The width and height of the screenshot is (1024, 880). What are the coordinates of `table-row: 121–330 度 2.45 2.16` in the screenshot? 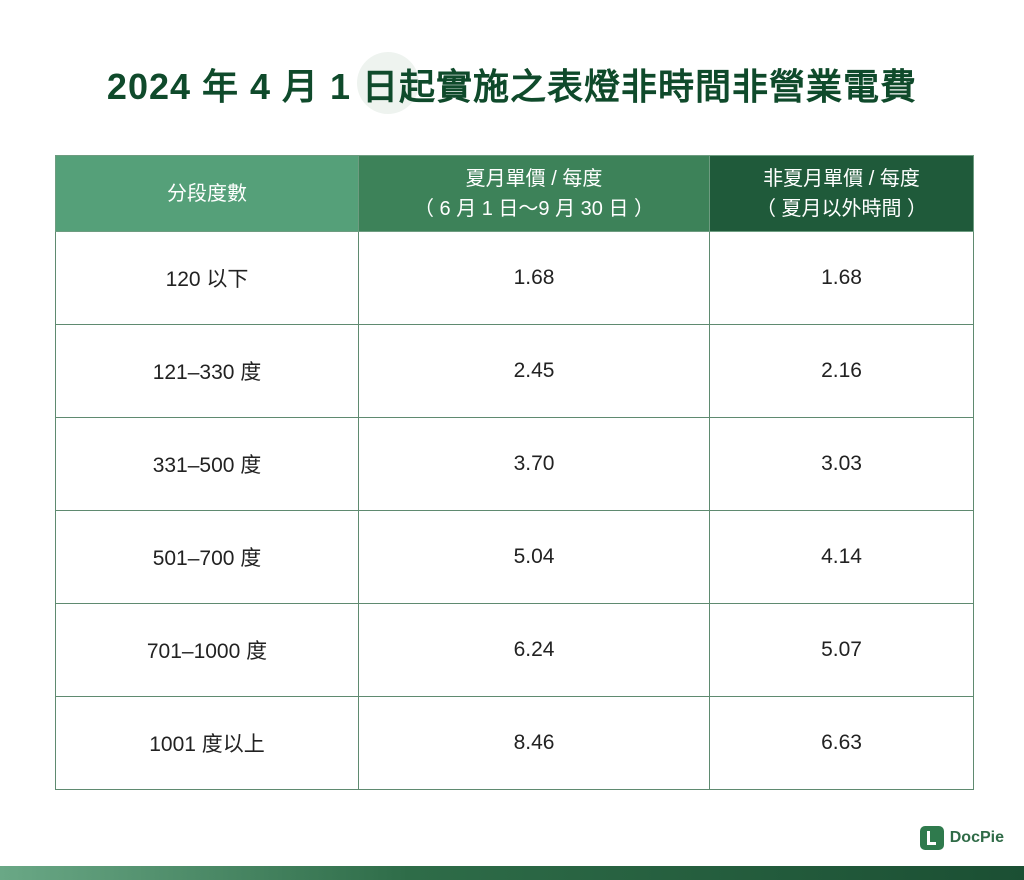 It's located at (514, 371).